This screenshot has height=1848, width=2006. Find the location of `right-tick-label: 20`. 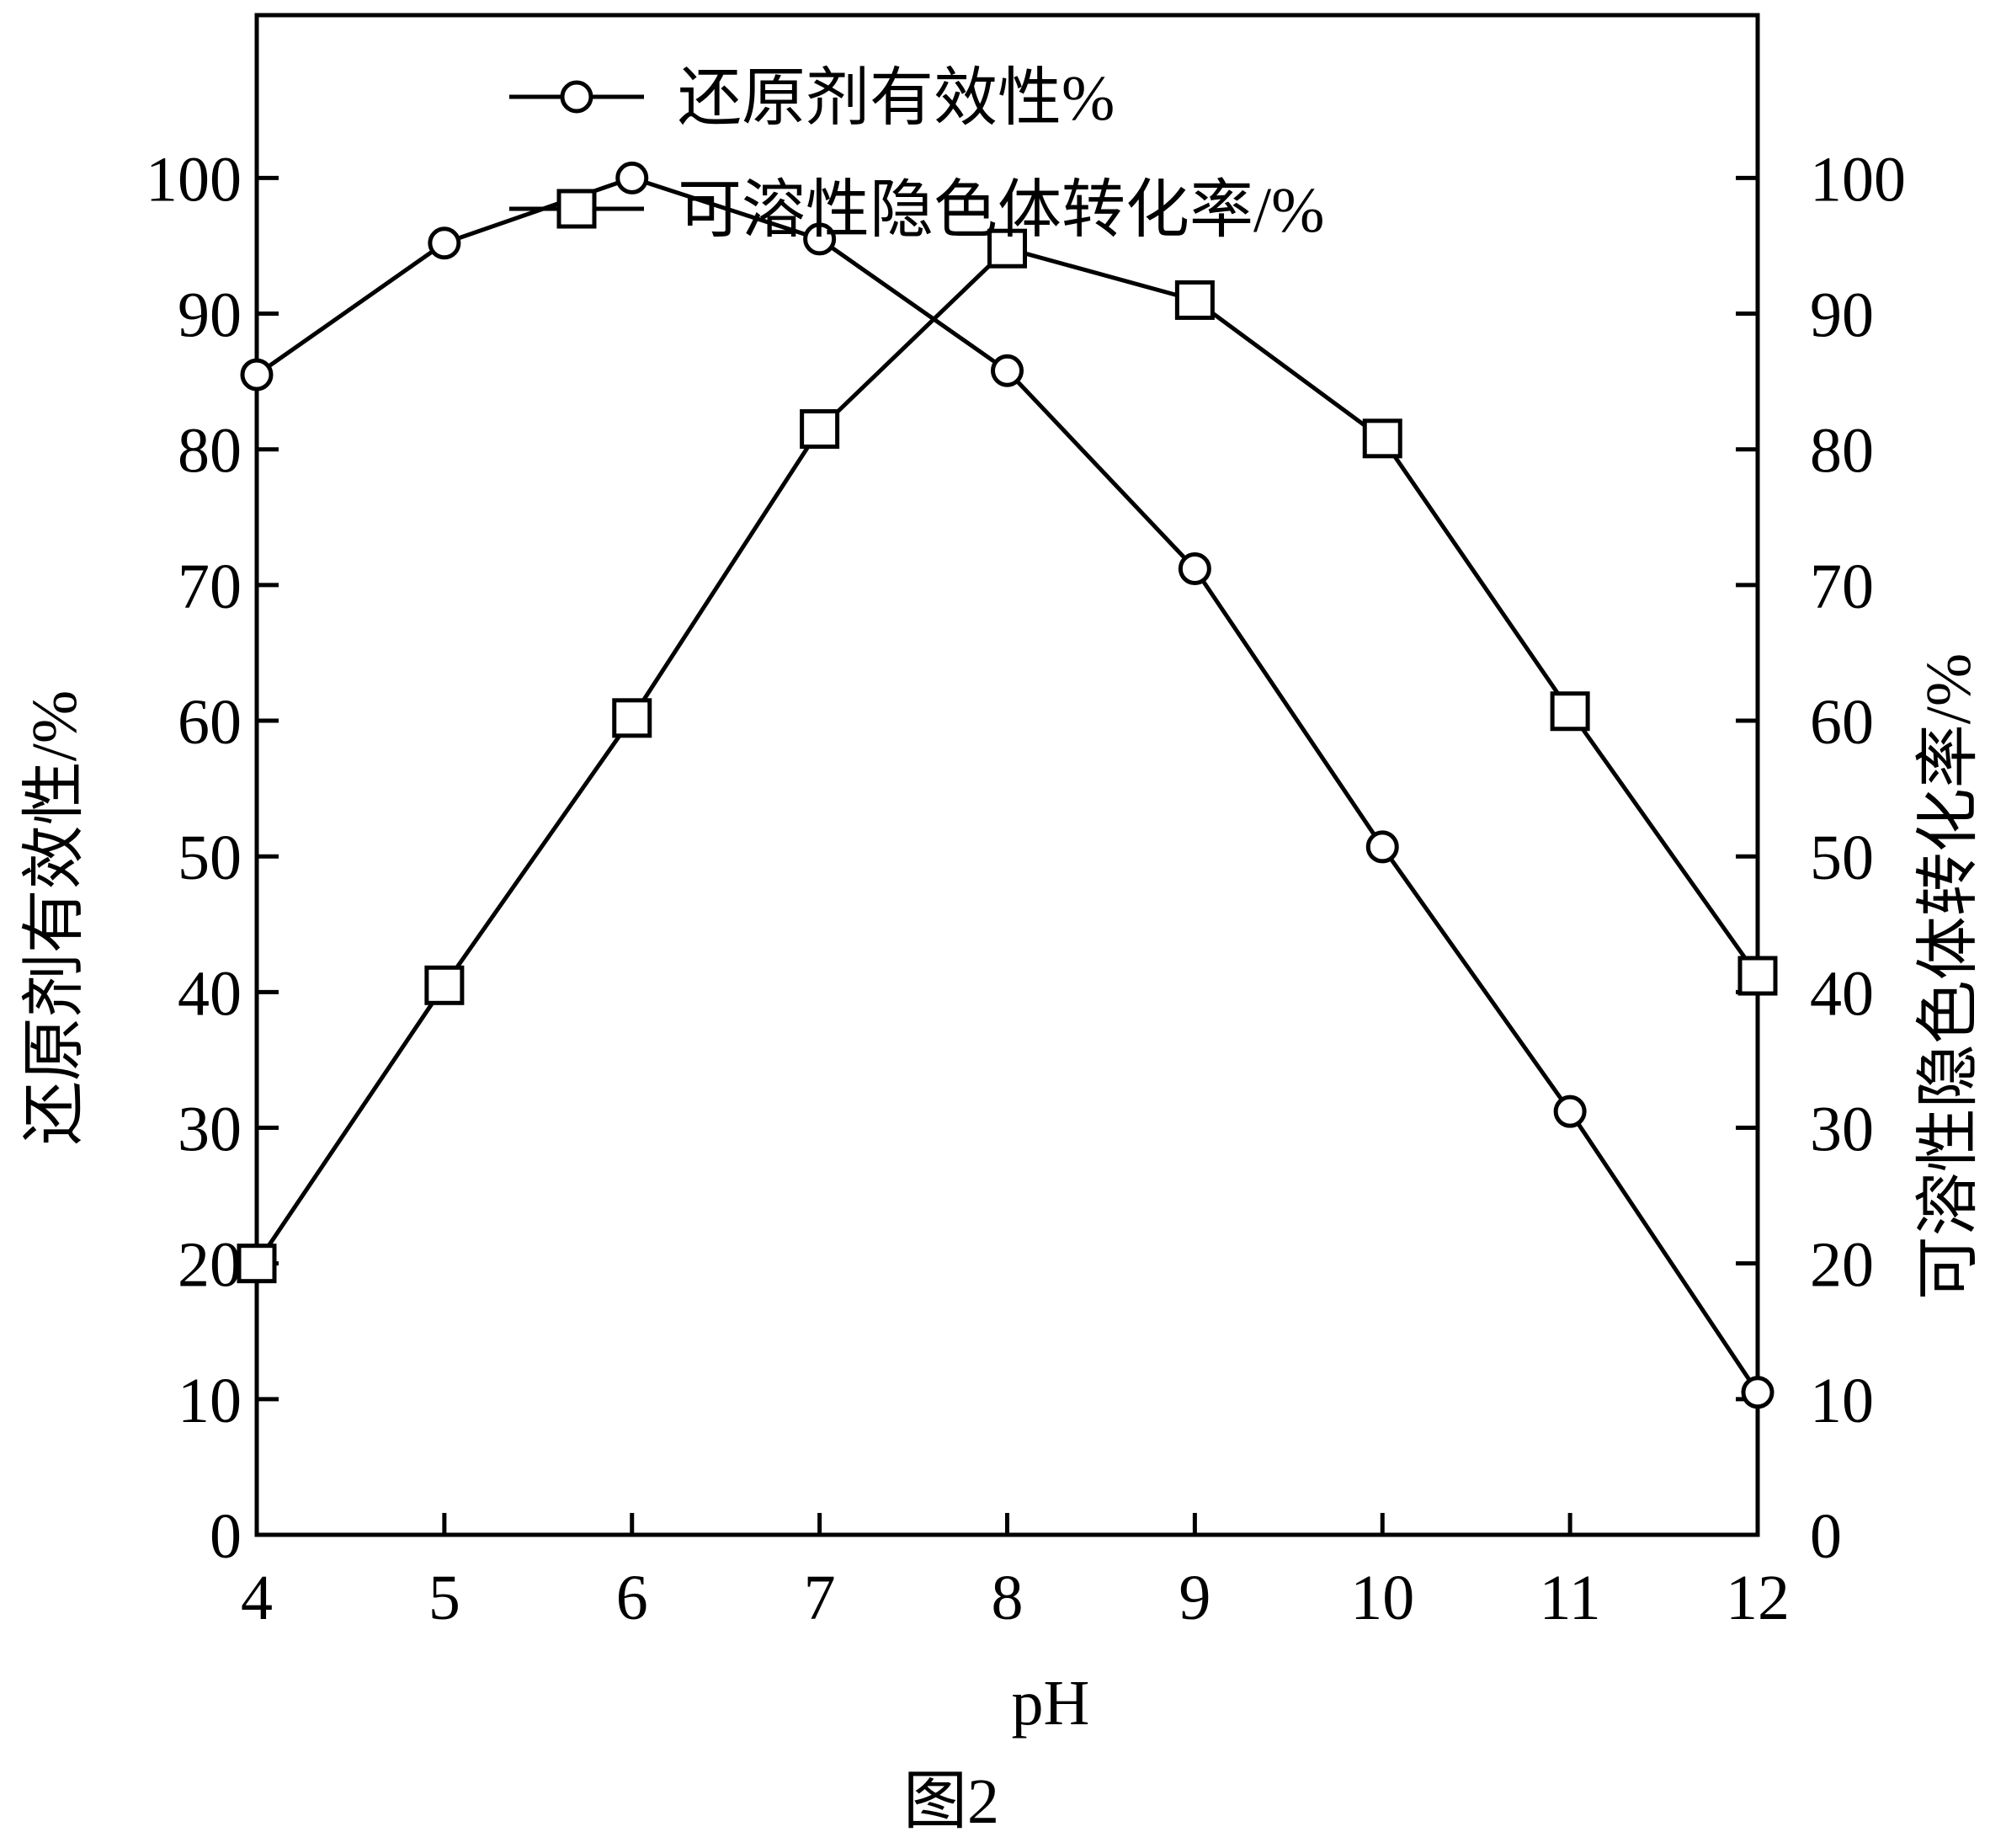

right-tick-label: 20 is located at coordinates (1842, 1266).